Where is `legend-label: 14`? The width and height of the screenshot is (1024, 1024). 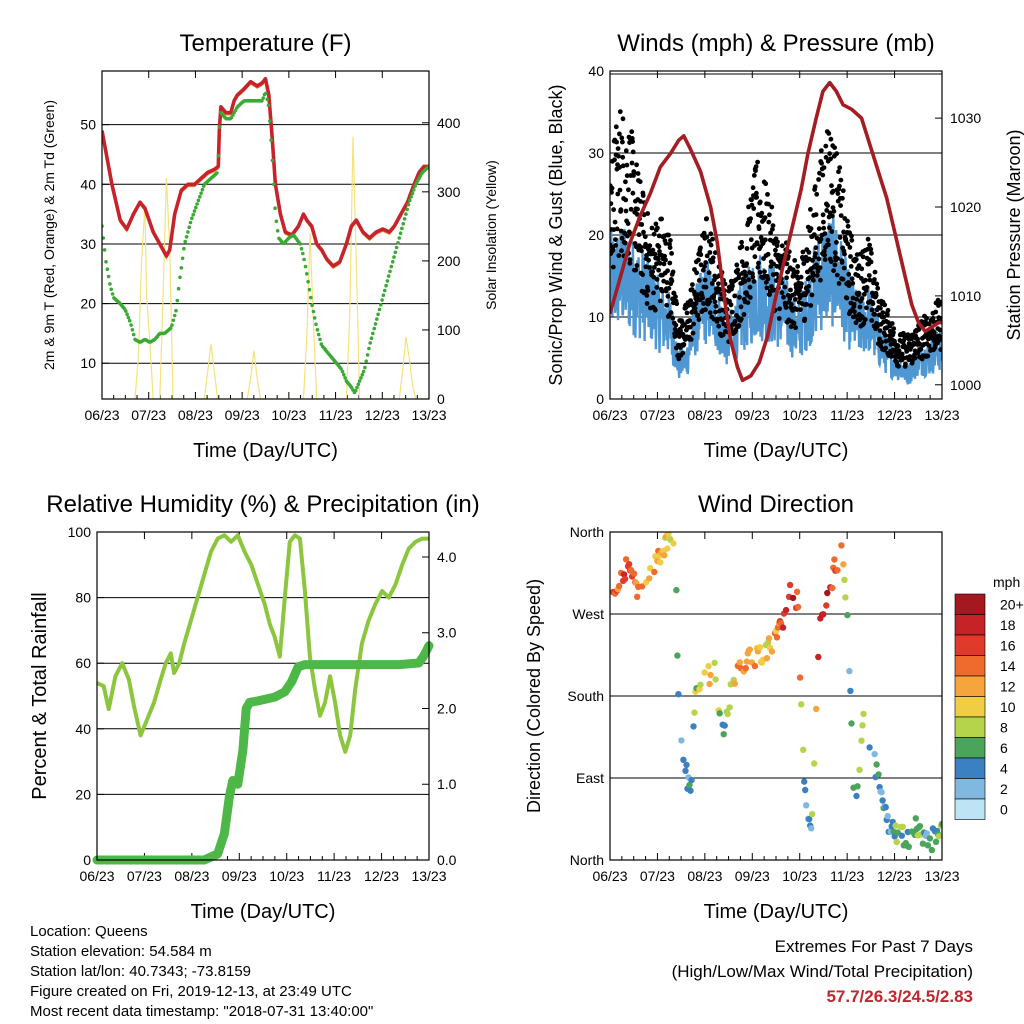 legend-label: 14 is located at coordinates (1008, 666).